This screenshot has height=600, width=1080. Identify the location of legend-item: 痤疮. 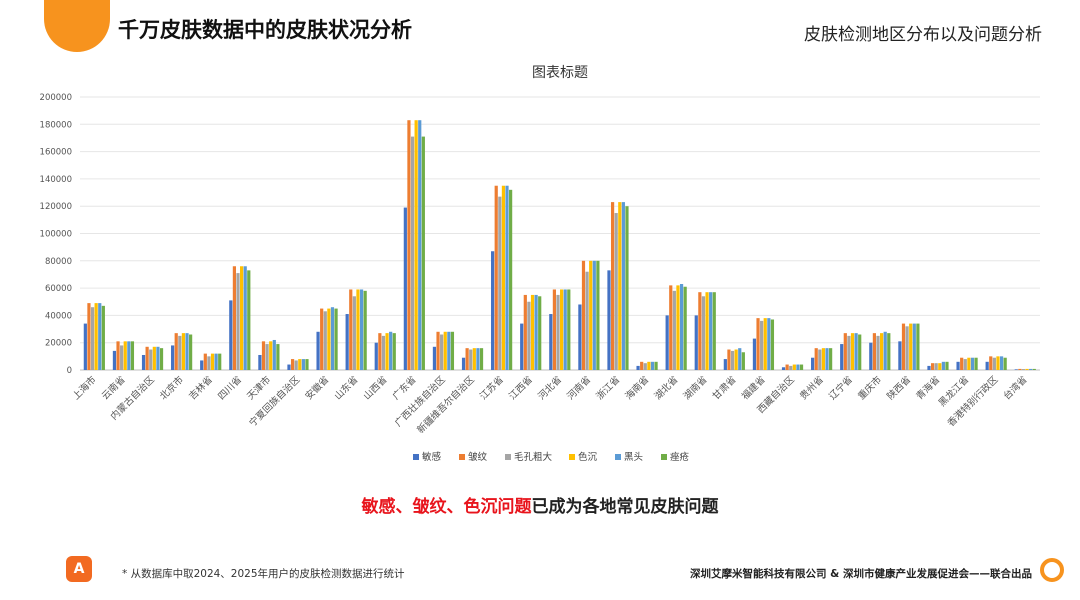
(675, 457).